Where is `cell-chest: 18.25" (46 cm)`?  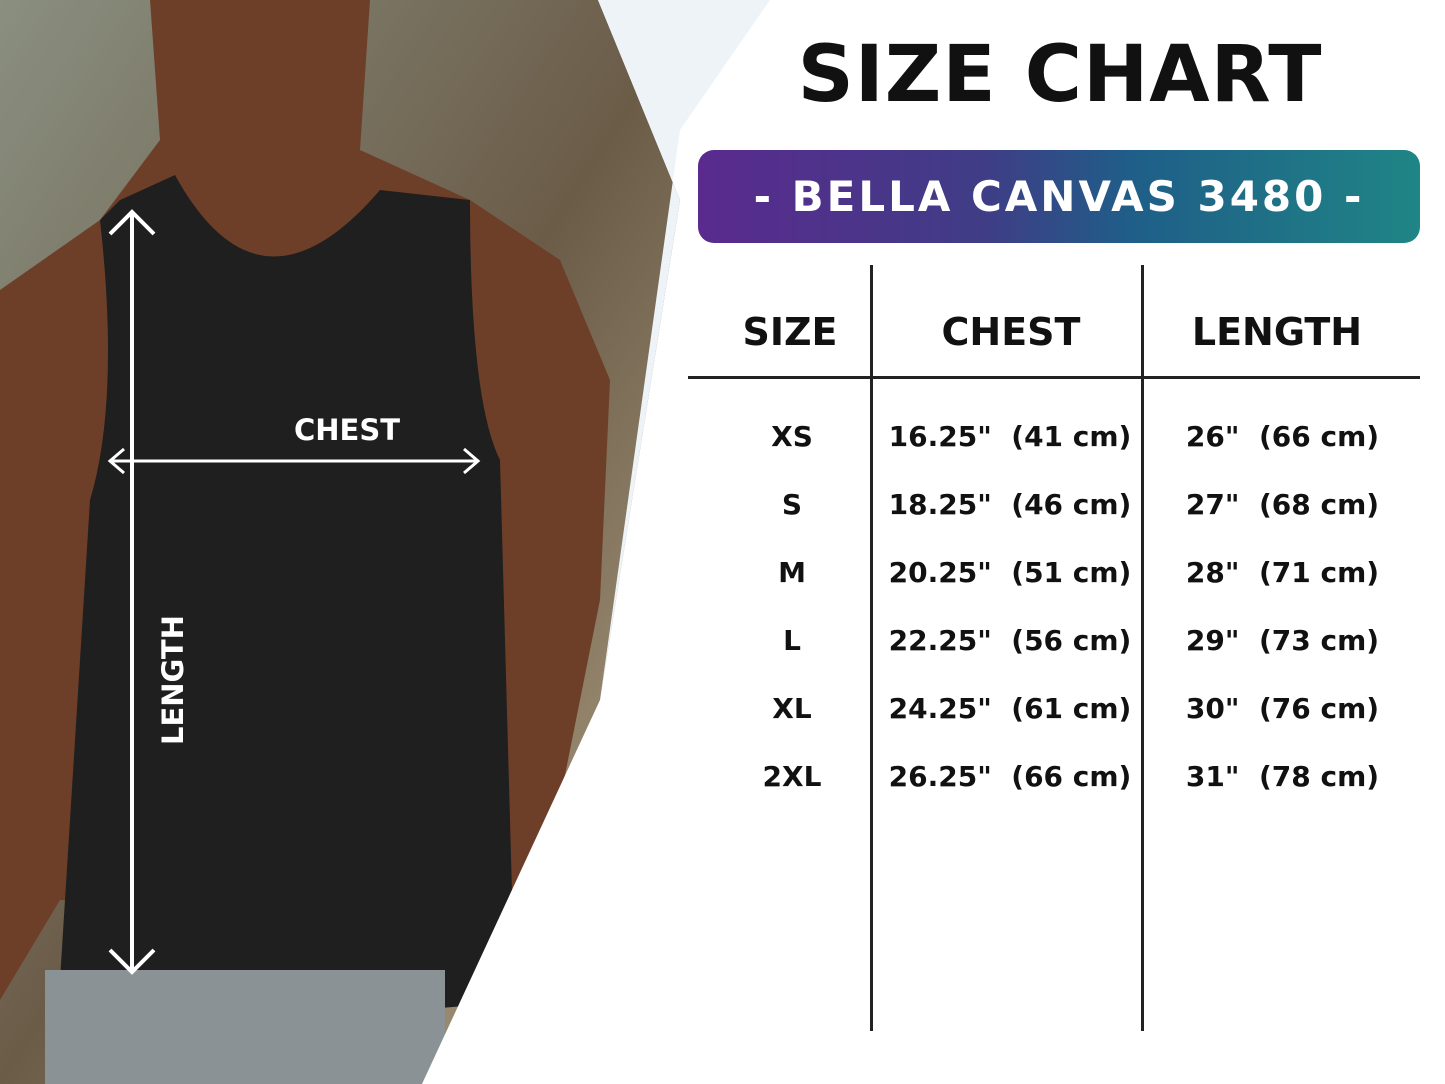
cell-chest: 18.25" (46 cm) is located at coordinates (1010, 504).